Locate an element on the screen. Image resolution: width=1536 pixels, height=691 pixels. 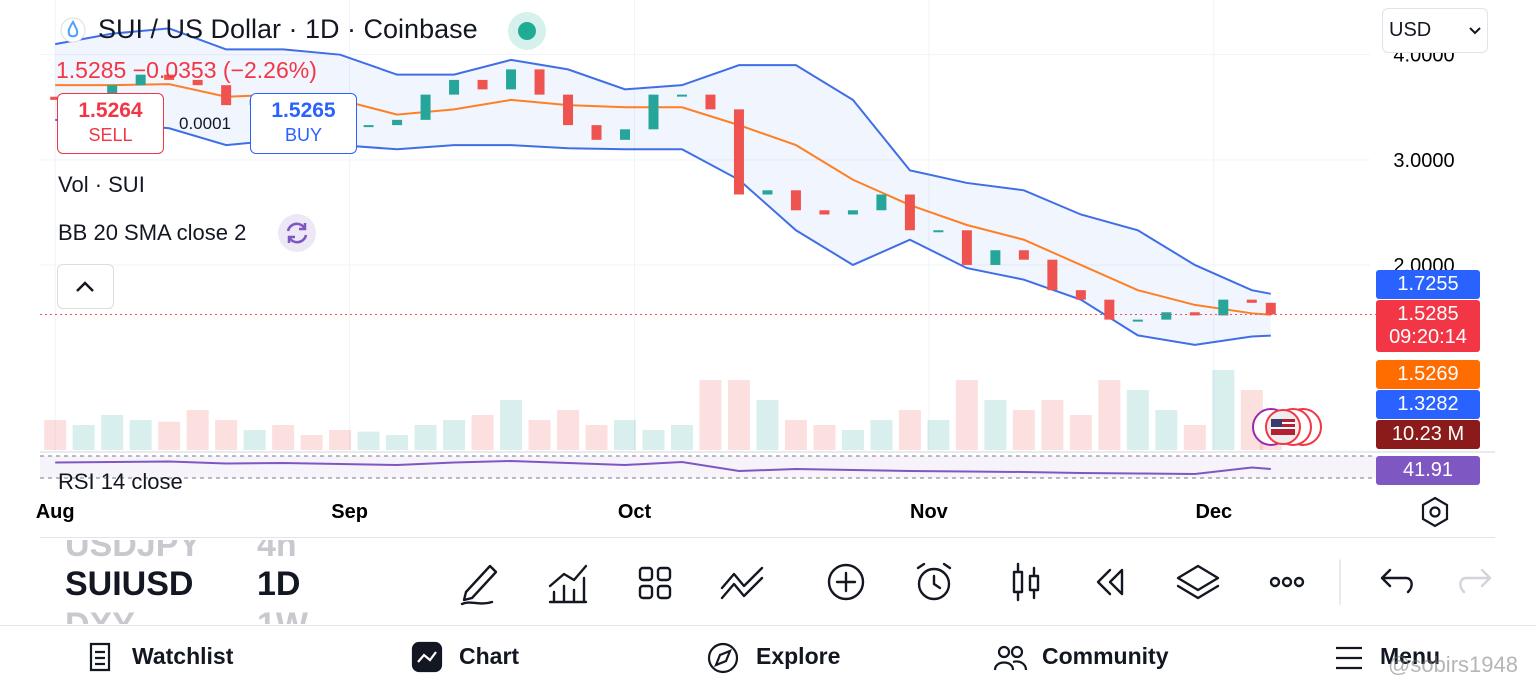
community-icon is located at coordinates (1010, 658).